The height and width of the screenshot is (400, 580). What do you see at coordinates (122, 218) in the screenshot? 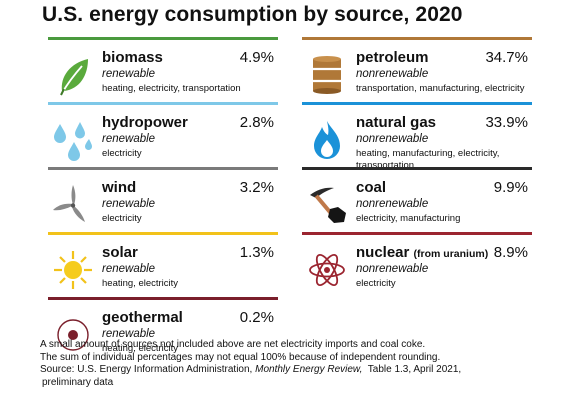
I see `source-uses-wind: electricity` at bounding box center [122, 218].